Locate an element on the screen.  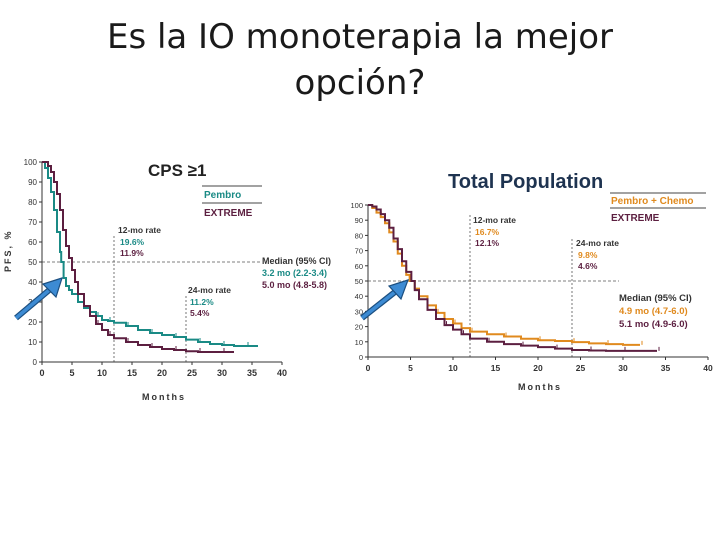
chart2-rate24-b: 4.6% is located at coordinates (588, 266).